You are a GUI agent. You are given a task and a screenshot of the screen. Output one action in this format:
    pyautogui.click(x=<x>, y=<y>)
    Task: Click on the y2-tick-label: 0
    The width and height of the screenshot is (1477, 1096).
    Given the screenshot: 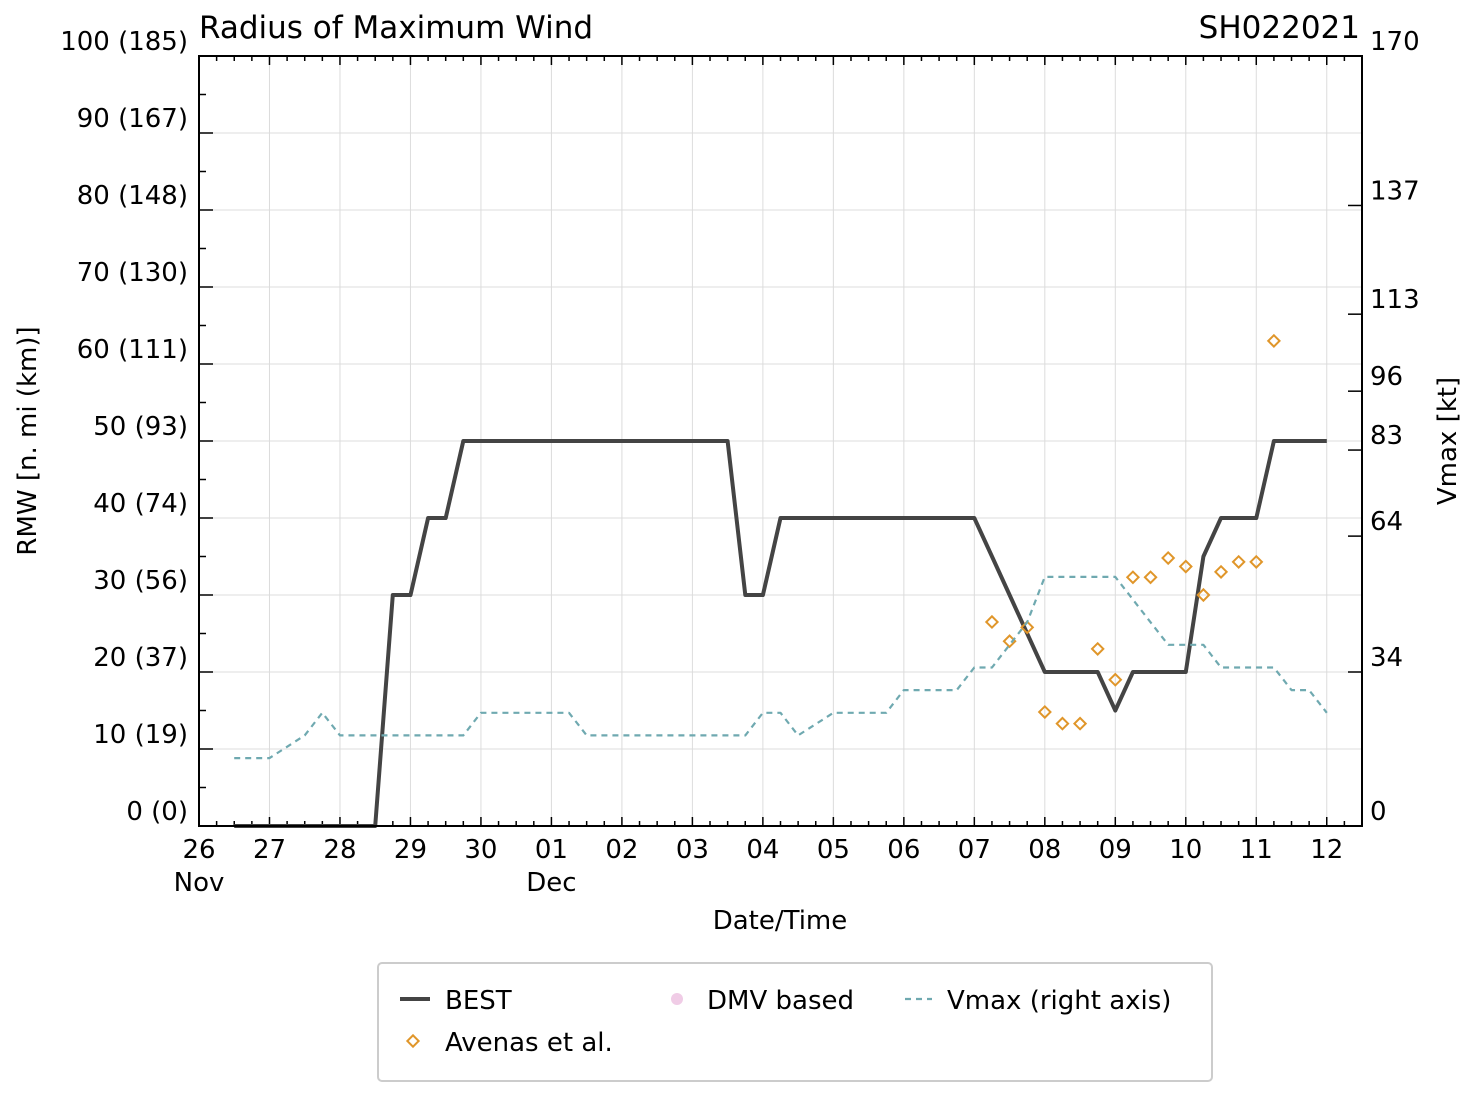 What is the action you would take?
    pyautogui.click(x=1378, y=812)
    